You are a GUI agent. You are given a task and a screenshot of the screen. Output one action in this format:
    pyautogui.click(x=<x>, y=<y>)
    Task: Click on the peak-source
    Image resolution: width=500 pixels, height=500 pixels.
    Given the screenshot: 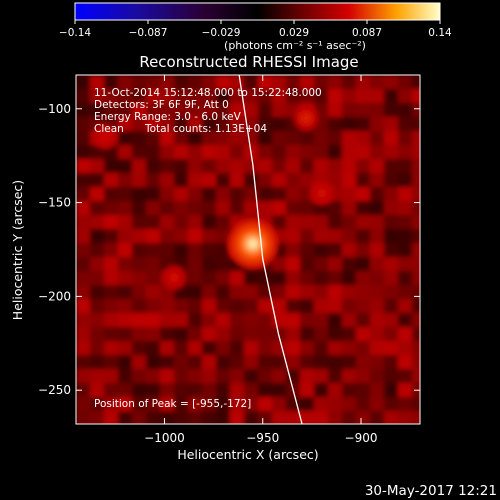 What is the action you would take?
    pyautogui.click(x=252, y=243)
    